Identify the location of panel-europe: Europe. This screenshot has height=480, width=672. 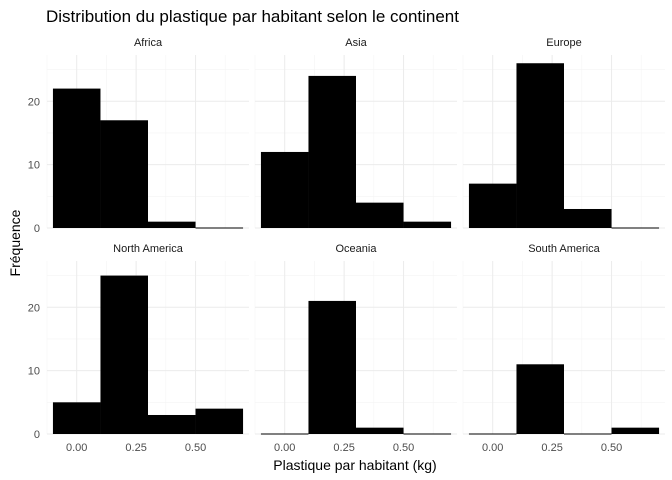
(563, 133).